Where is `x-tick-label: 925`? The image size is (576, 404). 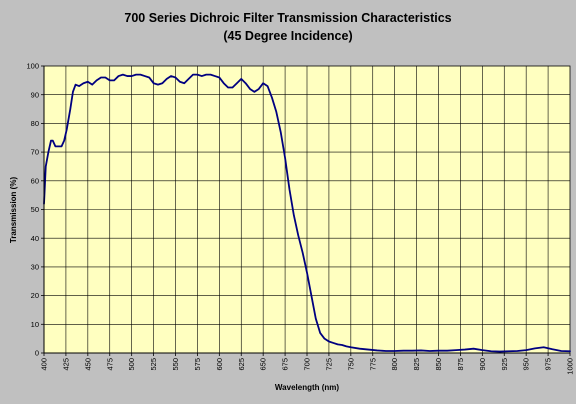 x-tick-label: 925 is located at coordinates (504, 364).